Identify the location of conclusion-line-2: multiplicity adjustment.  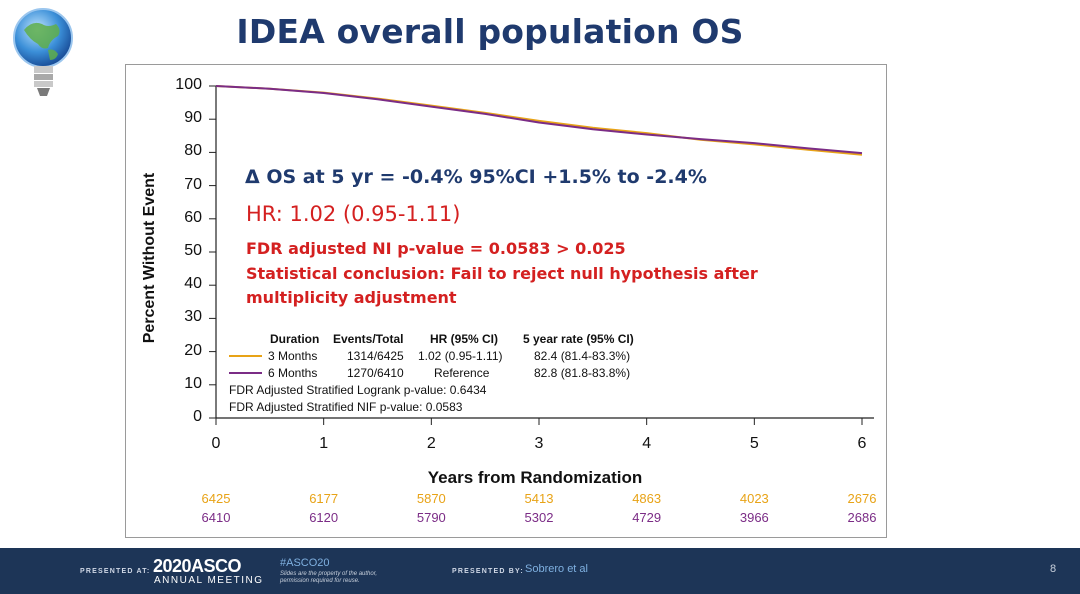
(351, 297).